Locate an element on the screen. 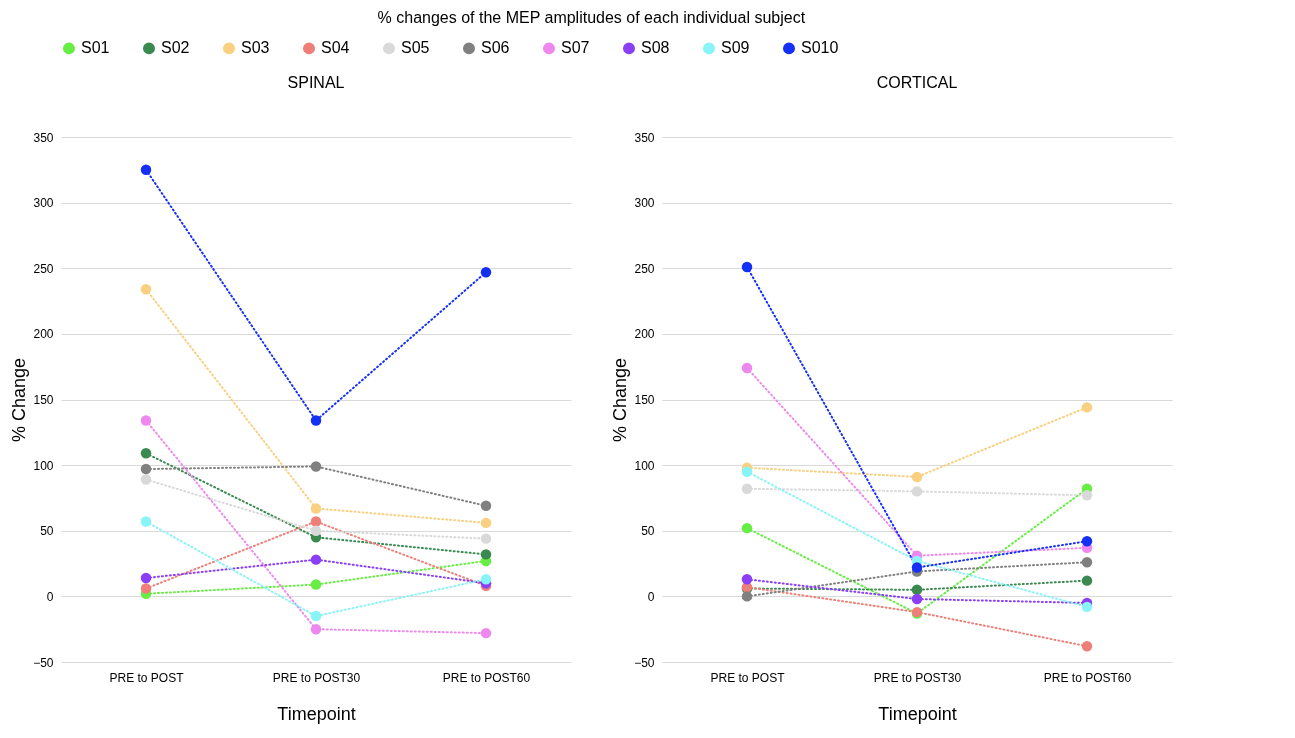 The image size is (1295, 738). legend-label: S02 is located at coordinates (175, 48).